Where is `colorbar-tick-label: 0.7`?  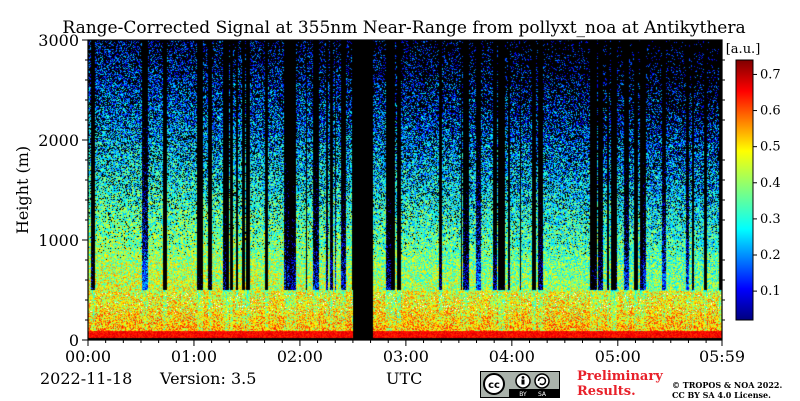
colorbar-tick-label: 0.7 is located at coordinates (770, 74).